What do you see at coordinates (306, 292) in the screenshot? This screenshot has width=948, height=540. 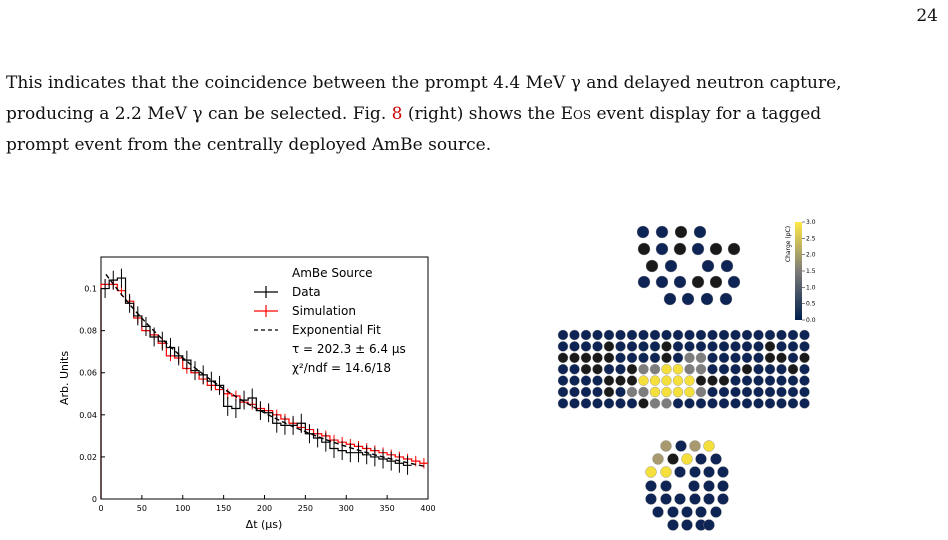 I see `legend-data-label: Data` at bounding box center [306, 292].